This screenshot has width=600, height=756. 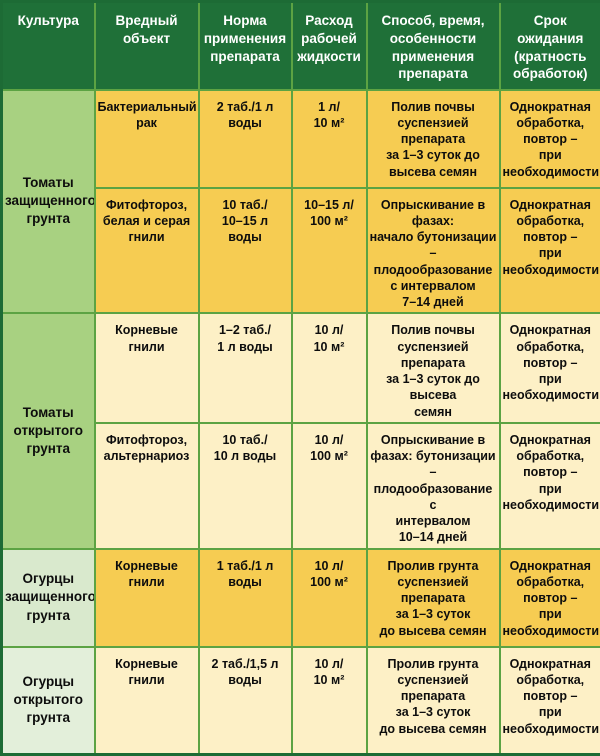 What do you see at coordinates (48, 46) in the screenshot?
I see `header-cell-culture: Культура` at bounding box center [48, 46].